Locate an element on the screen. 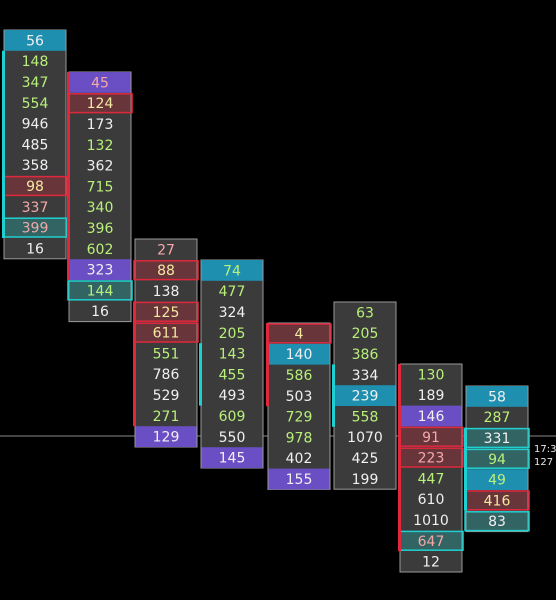 The image size is (556, 600). footprint-cell-value: 83 is located at coordinates (497, 522).